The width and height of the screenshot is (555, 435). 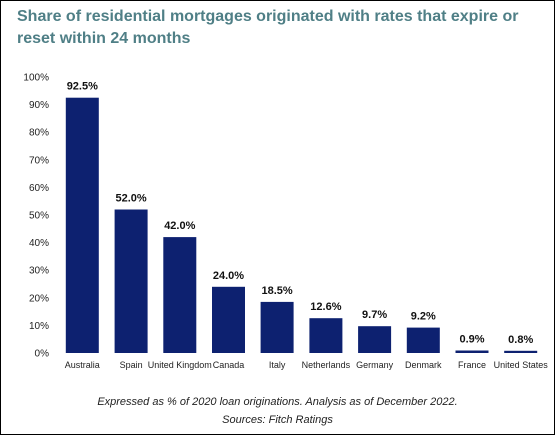 What do you see at coordinates (39, 160) in the screenshot?
I see `y-tick-label: 70%` at bounding box center [39, 160].